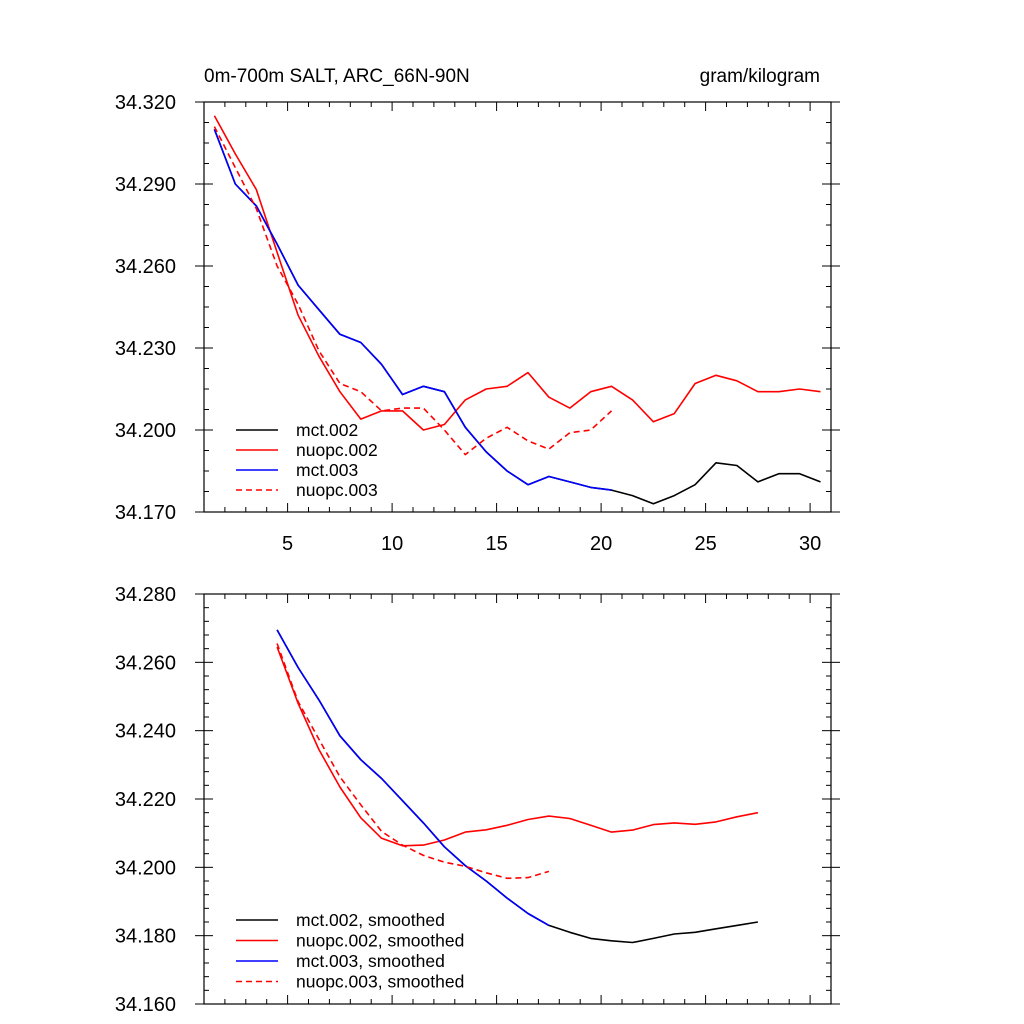 Image resolution: width=1024 pixels, height=1024 pixels. What do you see at coordinates (392, 544) in the screenshot?
I see `x-tick-label: 10` at bounding box center [392, 544].